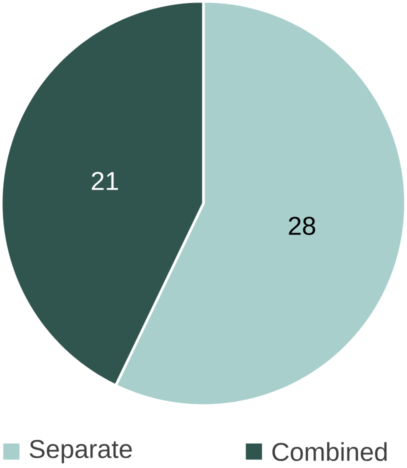 The width and height of the screenshot is (407, 468). Describe the element at coordinates (81, 452) in the screenshot. I see `legend-label: Separate` at that location.